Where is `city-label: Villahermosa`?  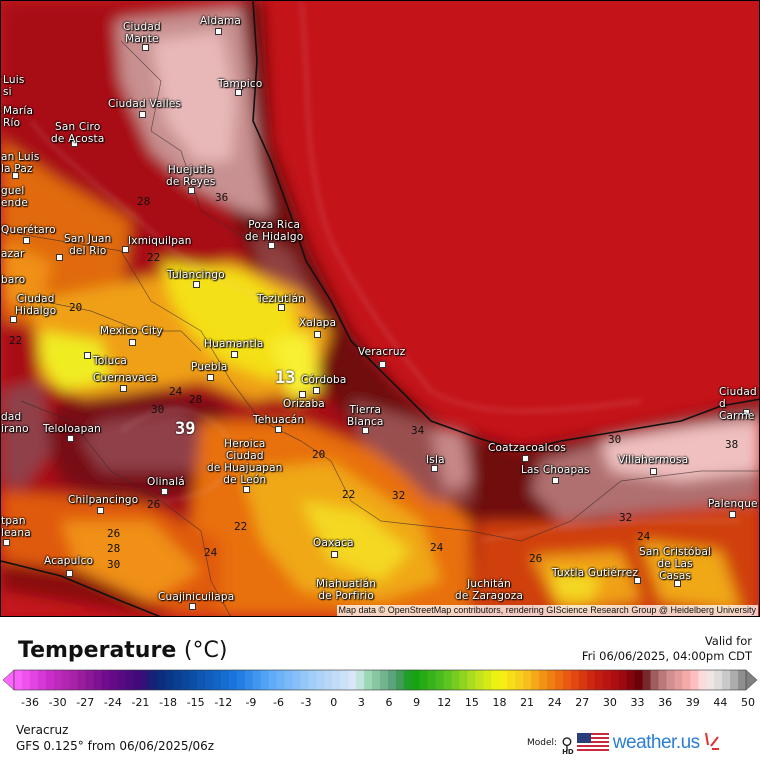 city-label: Villahermosa is located at coordinates (653, 460).